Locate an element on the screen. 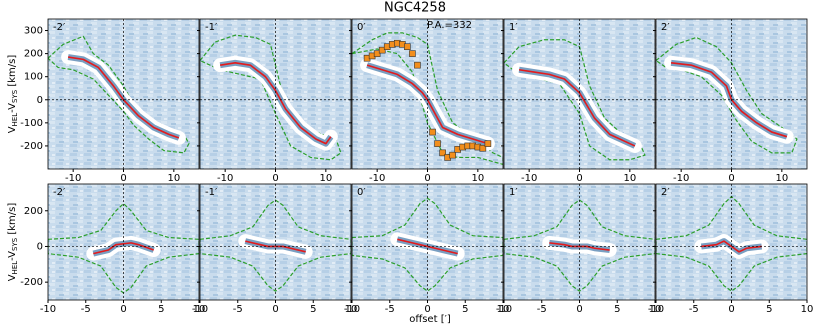 This screenshot has height=331, width=830. y-tick-label: 300 is located at coordinates (33, 31).